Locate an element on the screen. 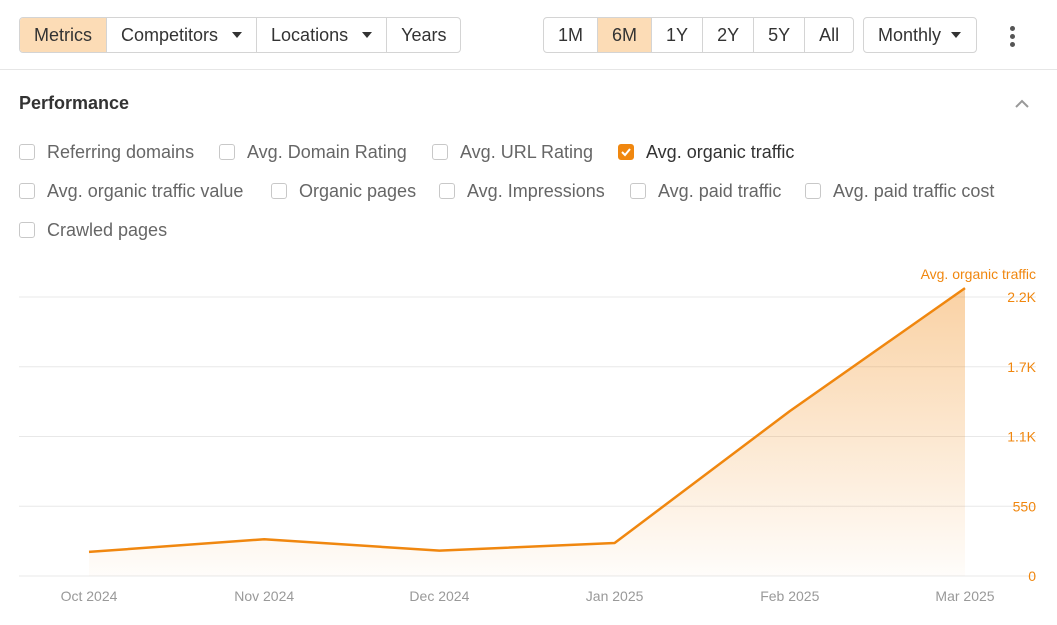 The height and width of the screenshot is (625, 1057). tab-locations-label: Locations is located at coordinates (310, 35).